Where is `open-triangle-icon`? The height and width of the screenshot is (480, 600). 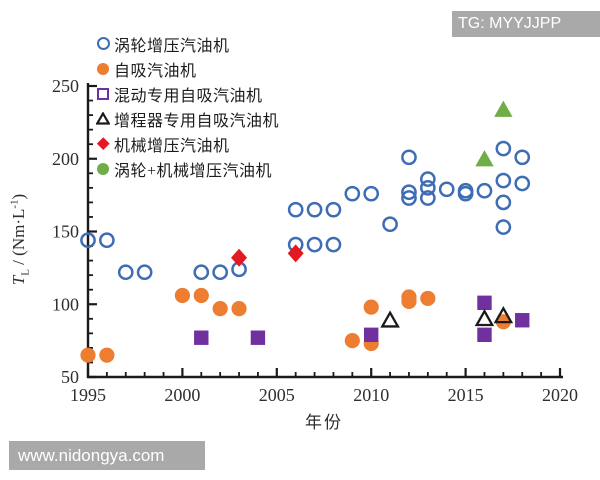 open-triangle-icon is located at coordinates (103, 118).